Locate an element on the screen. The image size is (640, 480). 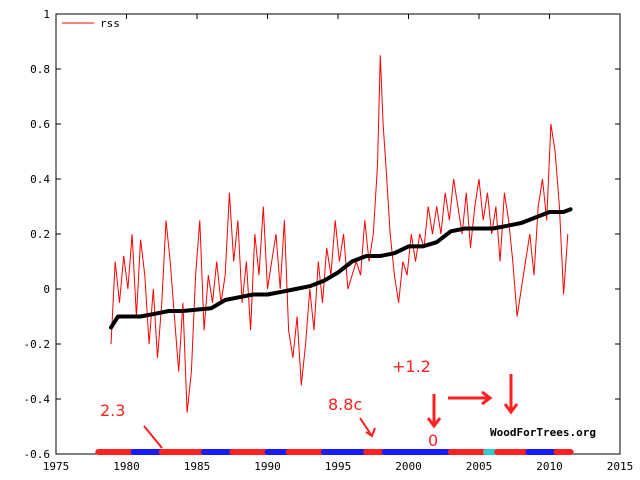
x-tick-label: 2000 is located at coordinates (408, 466).